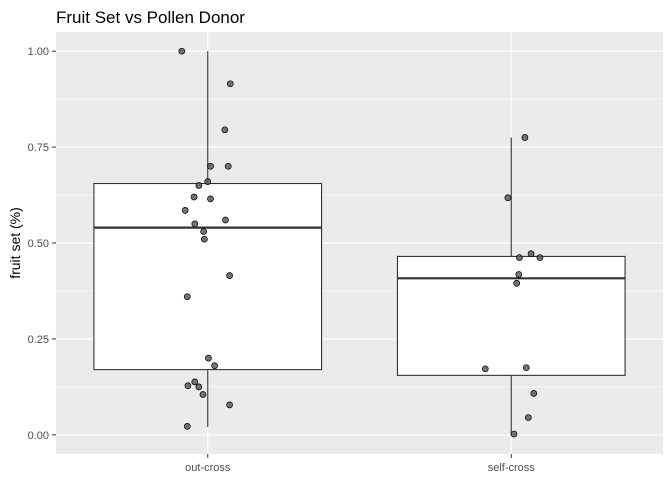  What do you see at coordinates (38, 52) in the screenshot?
I see `y-tick-label: 1.00` at bounding box center [38, 52].